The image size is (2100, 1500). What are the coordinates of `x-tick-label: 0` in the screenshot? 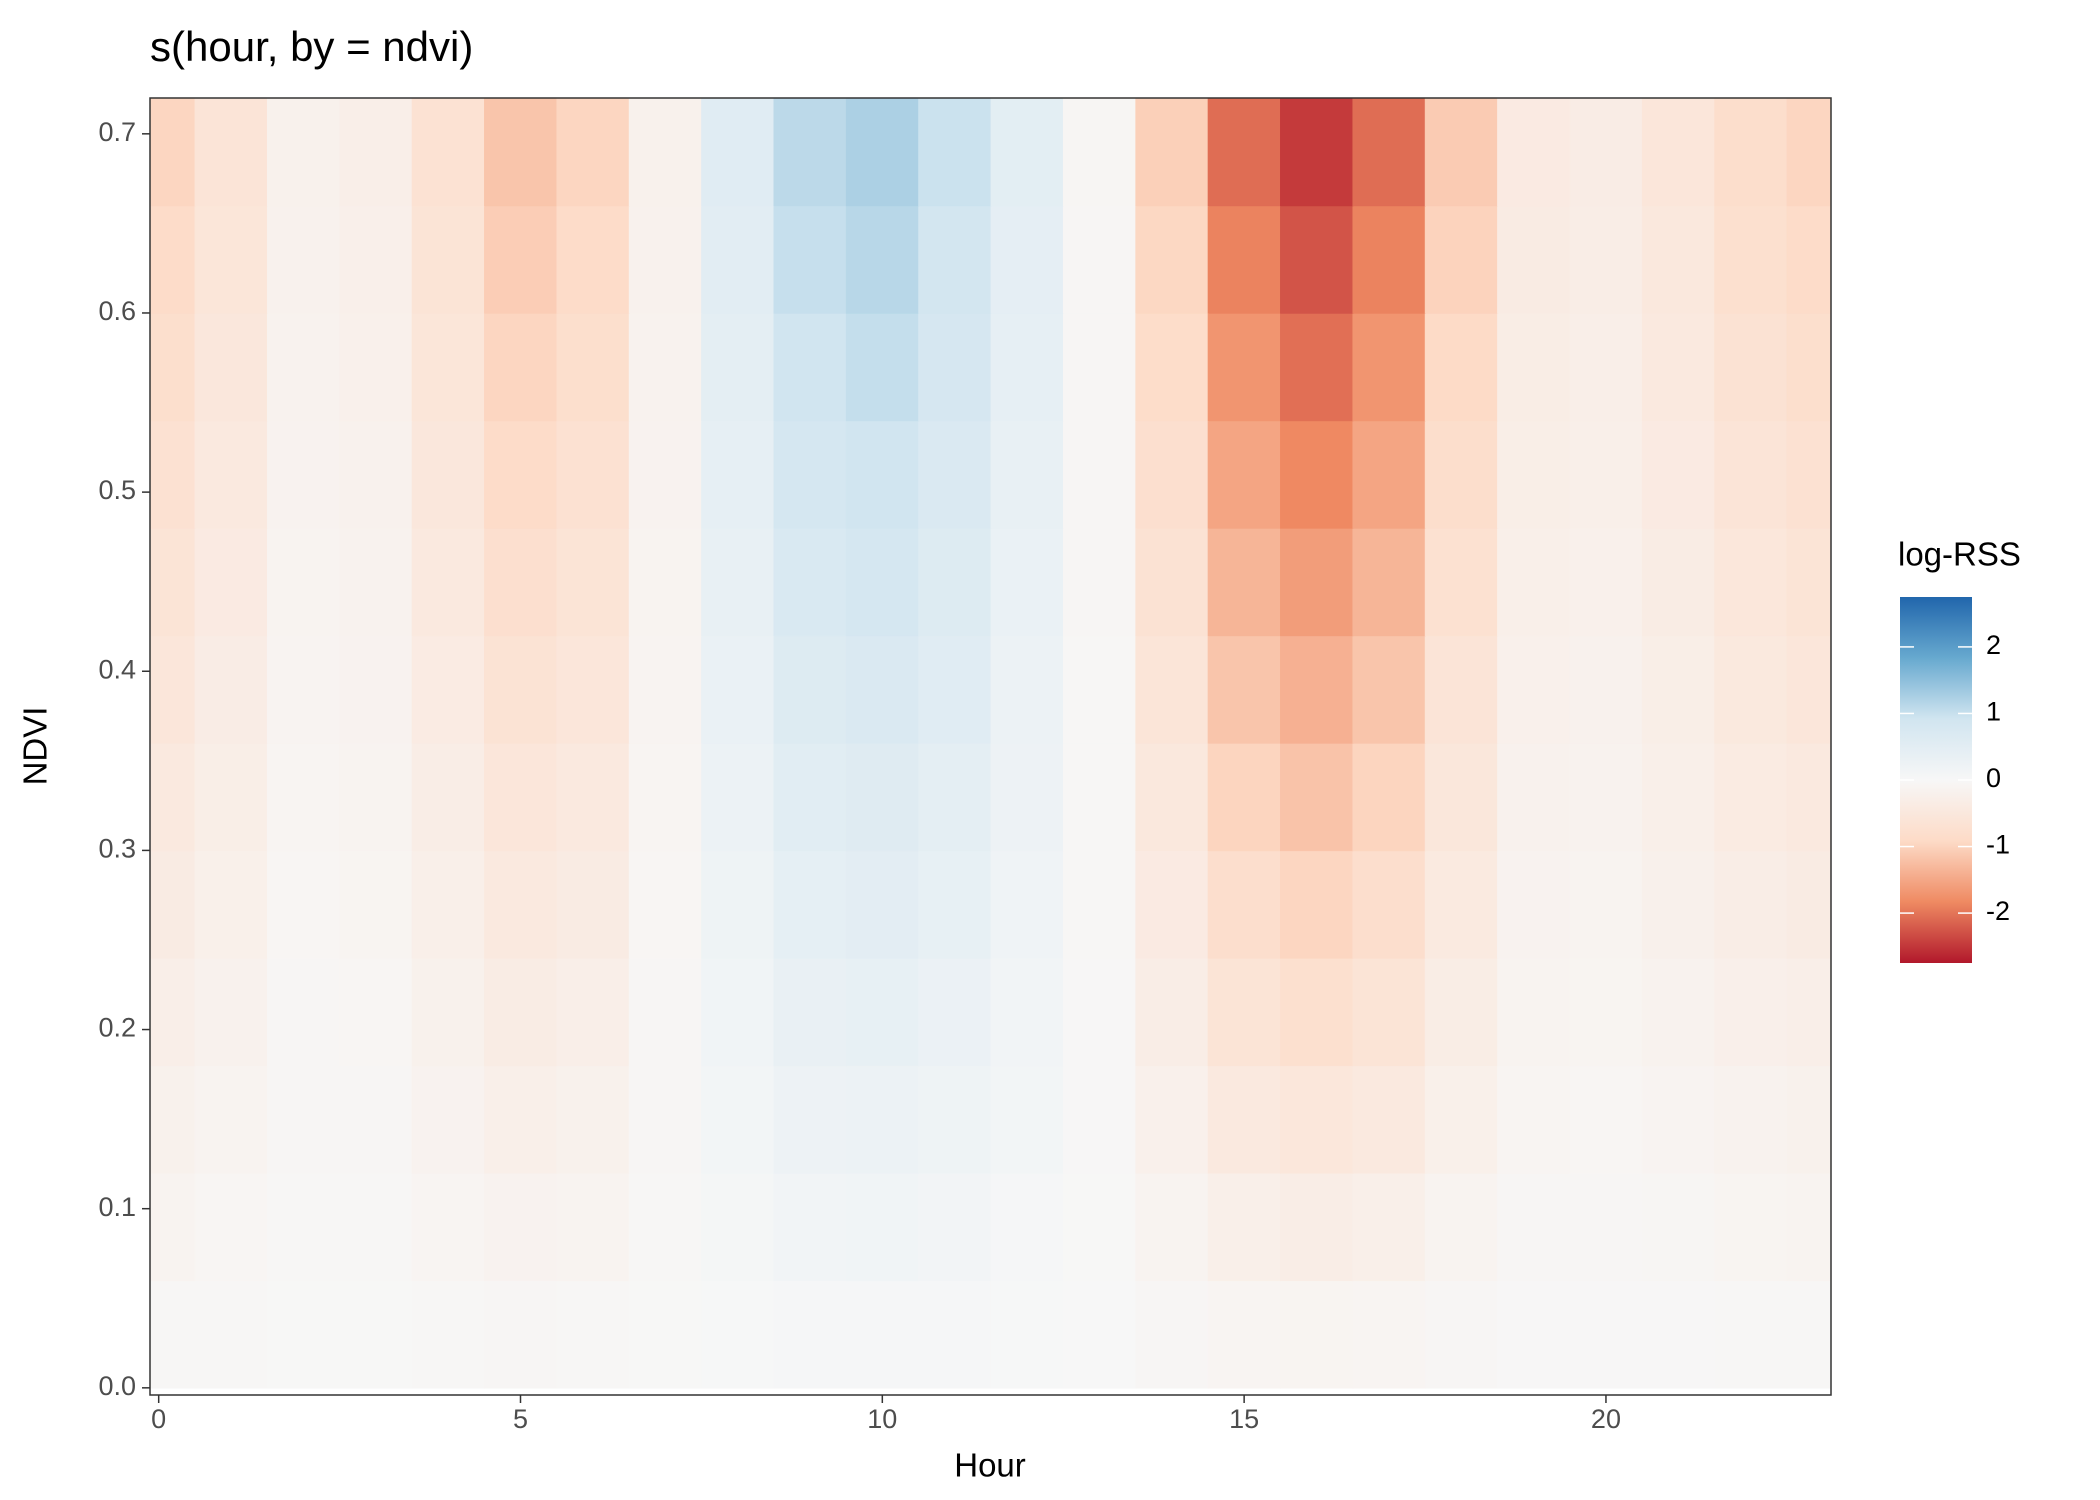 It's located at (158, 1419).